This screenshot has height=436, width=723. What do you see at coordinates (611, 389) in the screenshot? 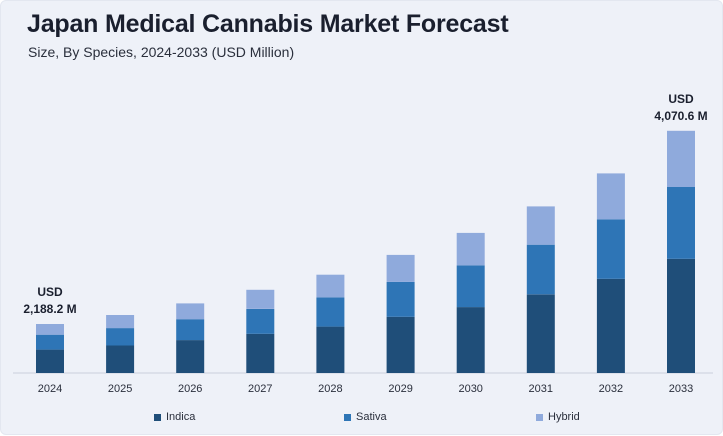
I see `x-tick-label: 2032` at bounding box center [611, 389].